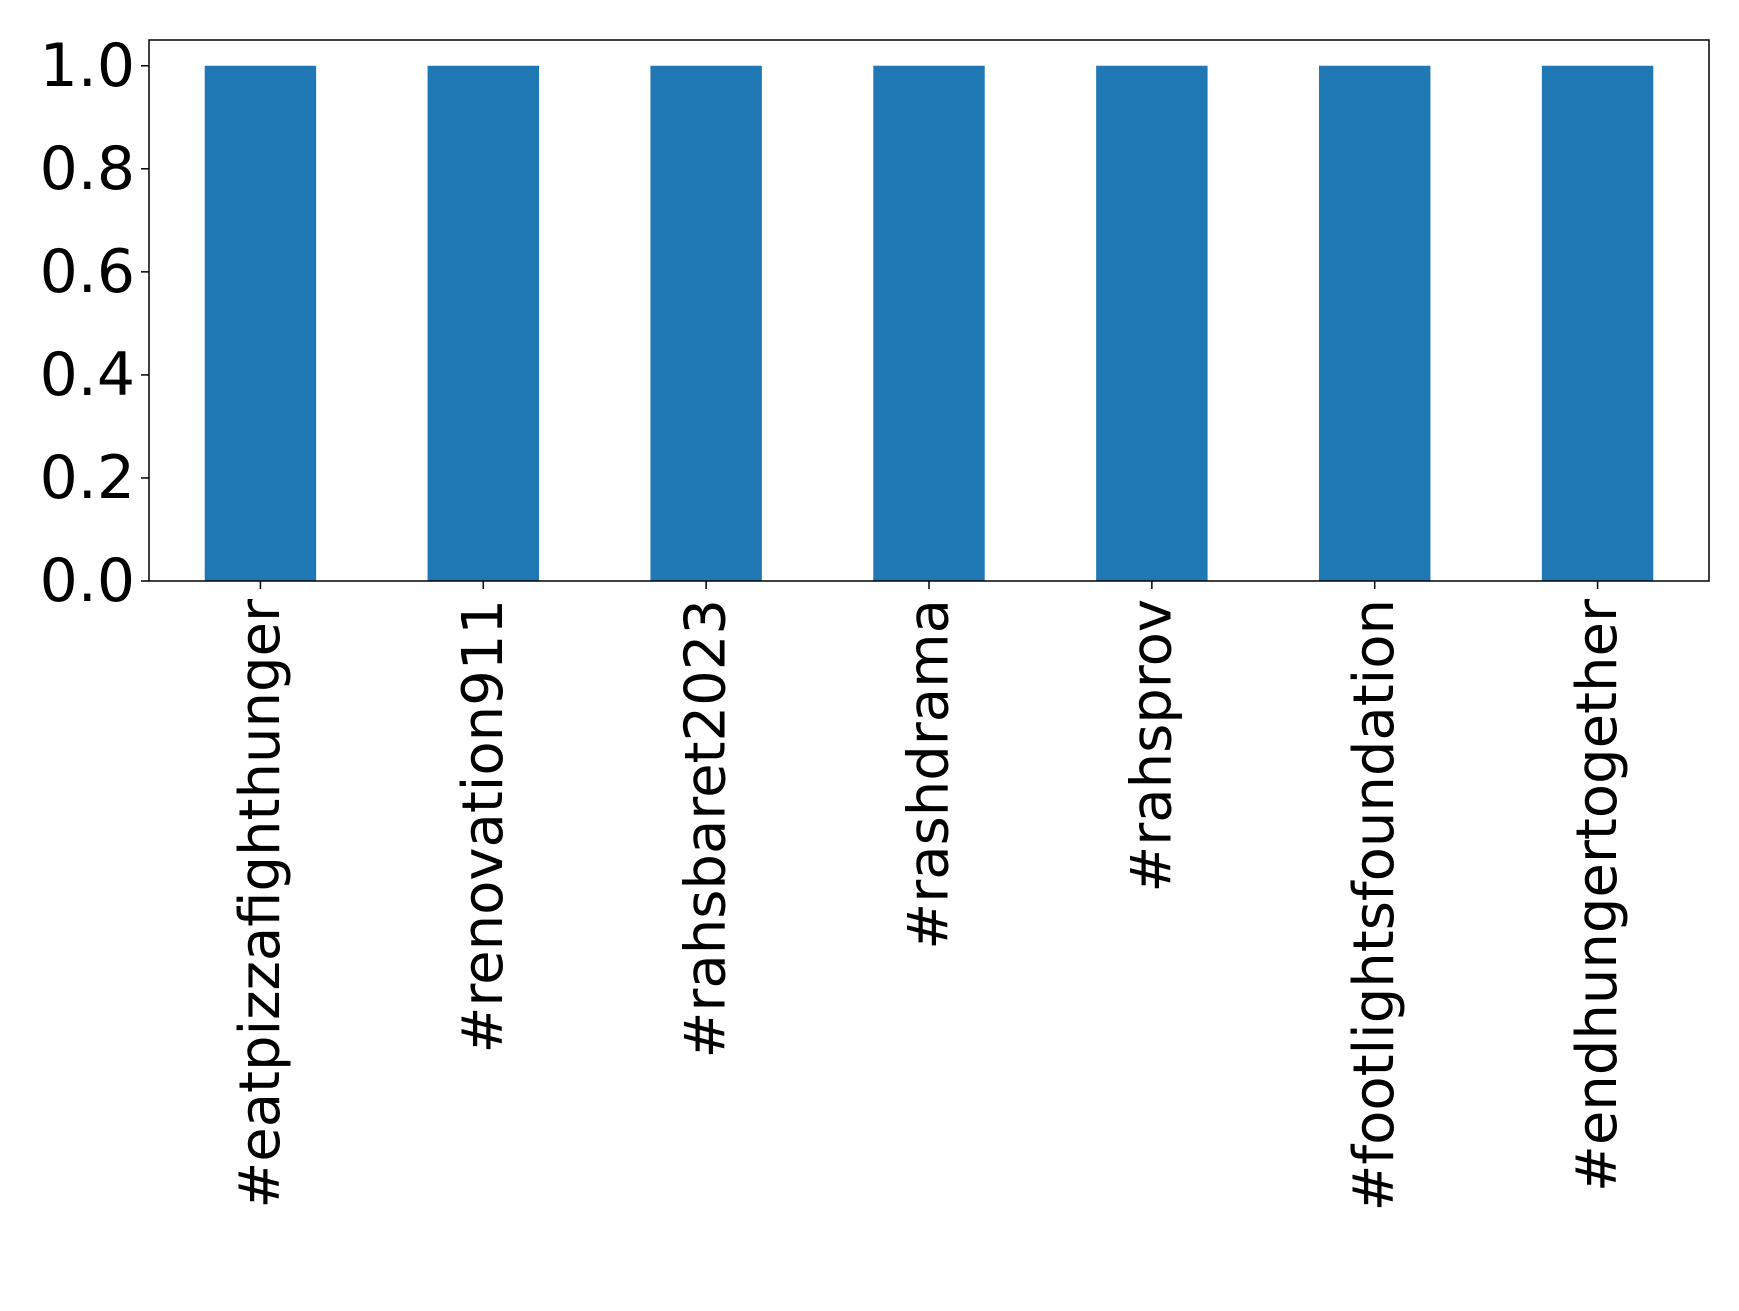 The width and height of the screenshot is (1739, 1311). Describe the element at coordinates (260, 903) in the screenshot. I see `x-tick-label: #eatpizzafighthunger` at that location.